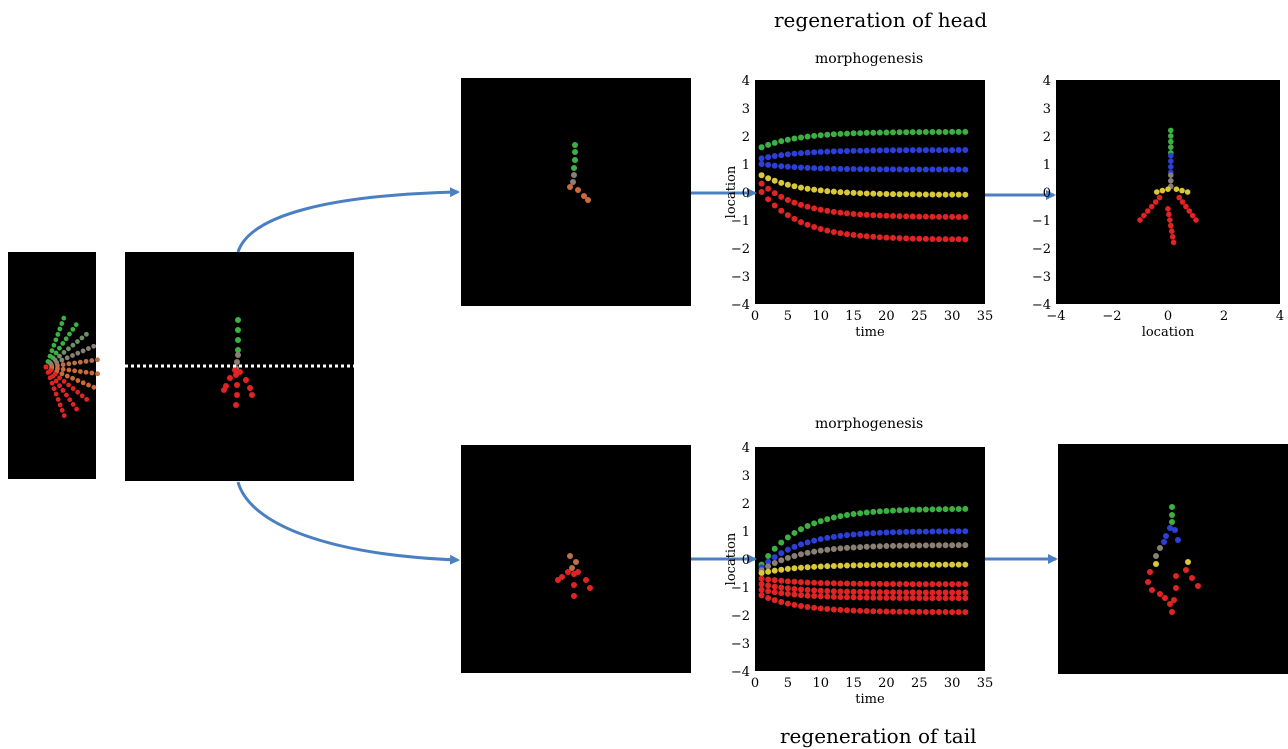  Describe the element at coordinates (820, 683) in the screenshot. I see `x-tick-label: 10` at that location.